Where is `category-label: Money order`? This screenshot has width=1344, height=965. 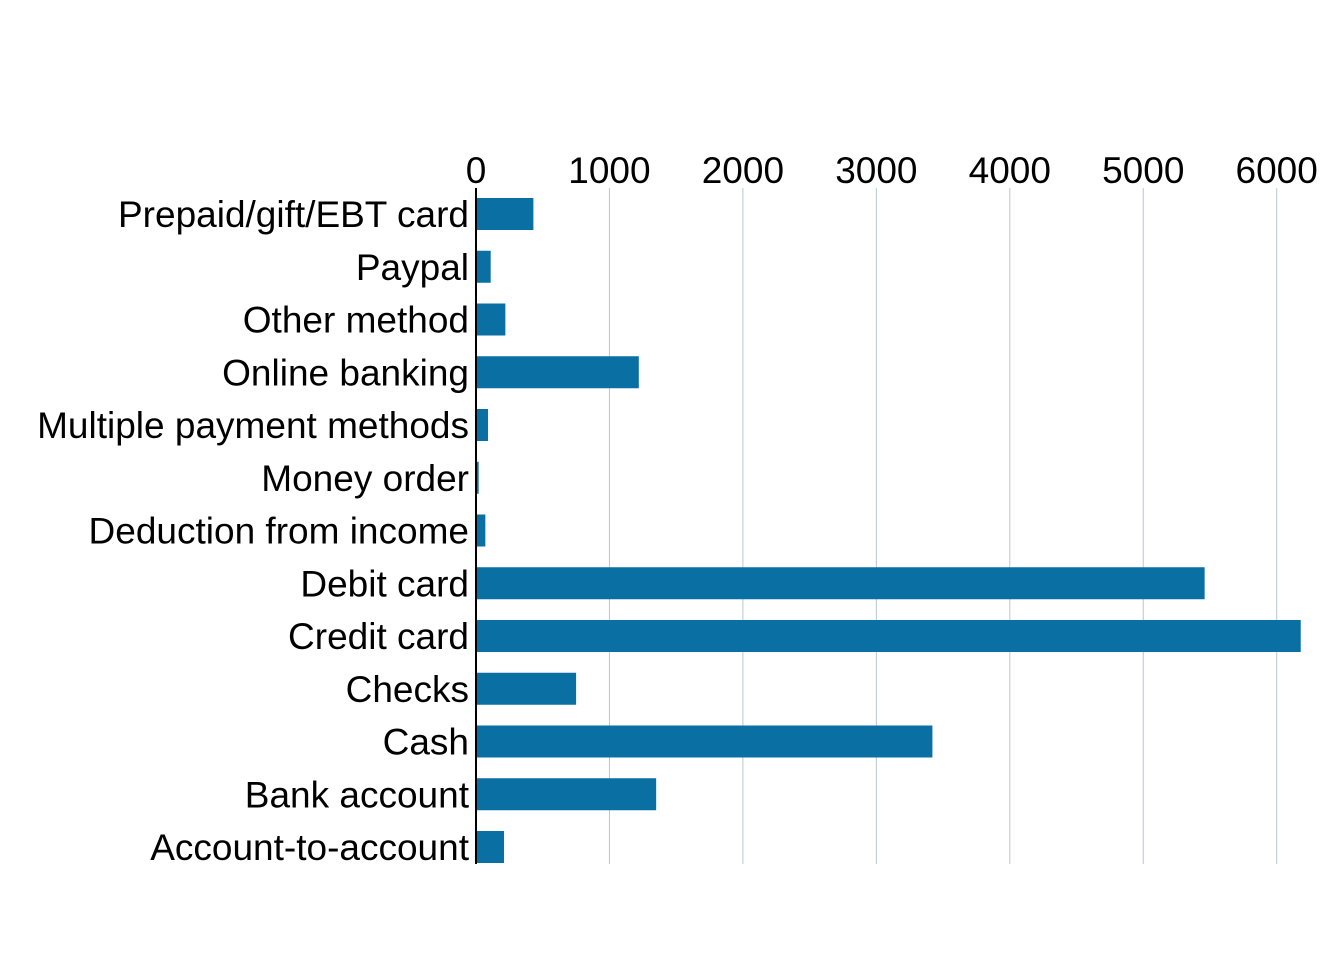 category-label: Money order is located at coordinates (365, 478).